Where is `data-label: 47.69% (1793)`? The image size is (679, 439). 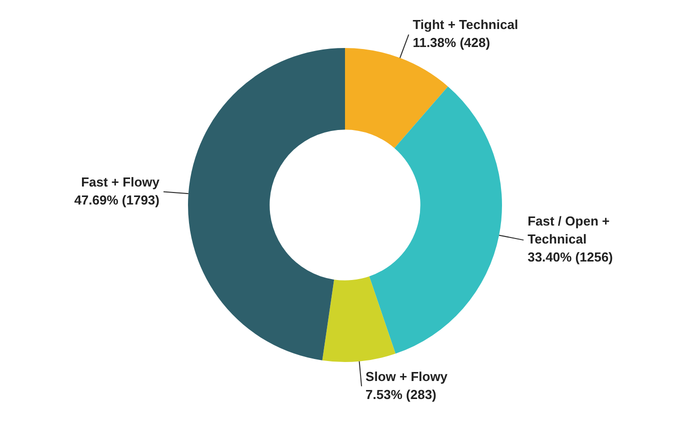
data-label: 47.69% (1793) is located at coordinates (117, 200).